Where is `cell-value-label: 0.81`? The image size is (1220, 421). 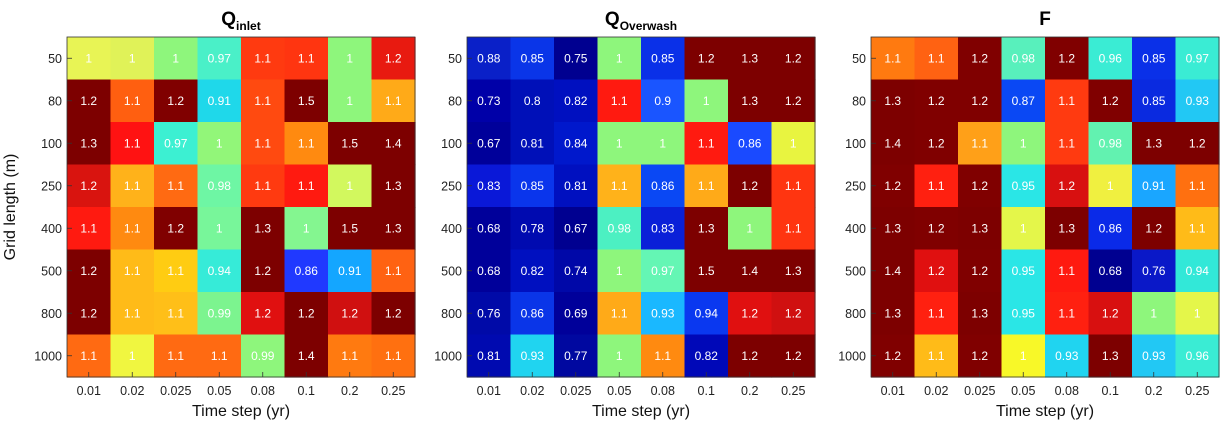
cell-value-label: 0.81 is located at coordinates (533, 143).